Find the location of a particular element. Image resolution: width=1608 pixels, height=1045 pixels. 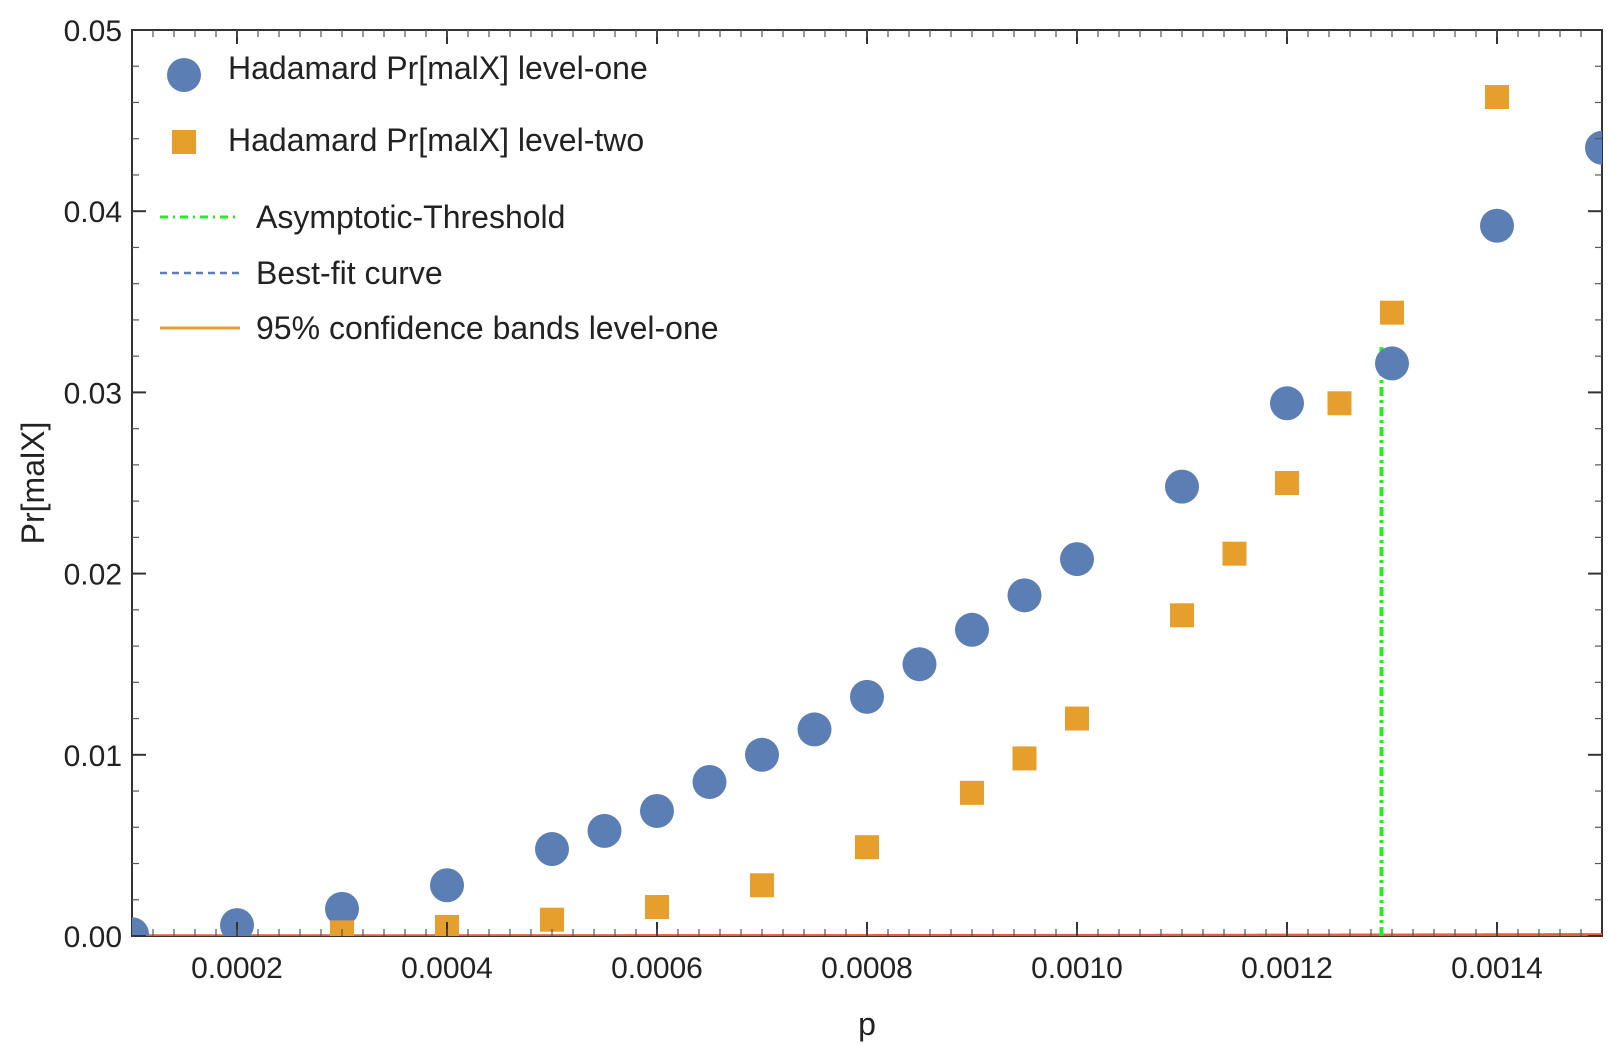

x-tick-label: 0.0014 is located at coordinates (1497, 968).